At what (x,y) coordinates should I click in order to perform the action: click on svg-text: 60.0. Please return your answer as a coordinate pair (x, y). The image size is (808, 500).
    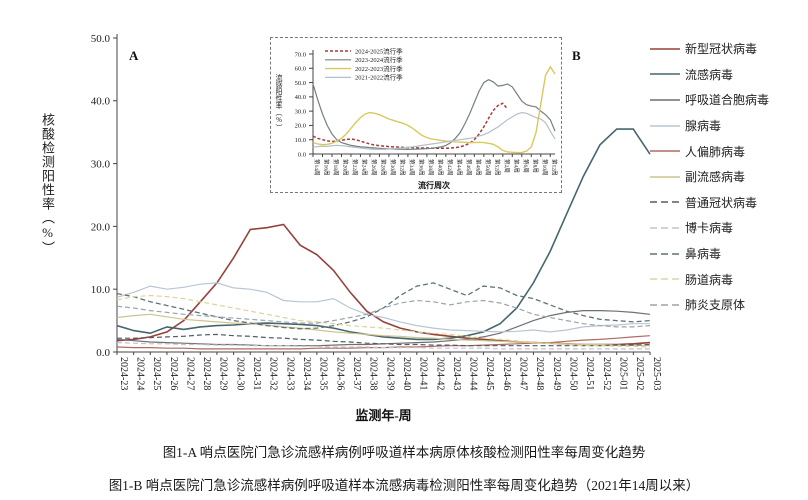
    Looking at the image, I should click on (300, 69).